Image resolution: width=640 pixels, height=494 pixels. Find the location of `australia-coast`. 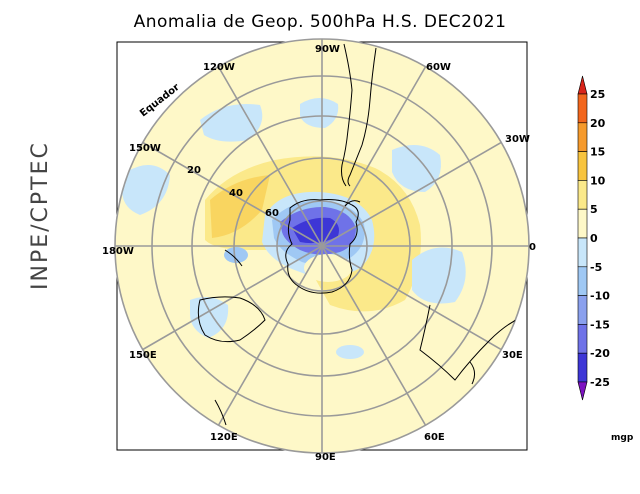

australia-coast is located at coordinates (231, 319).